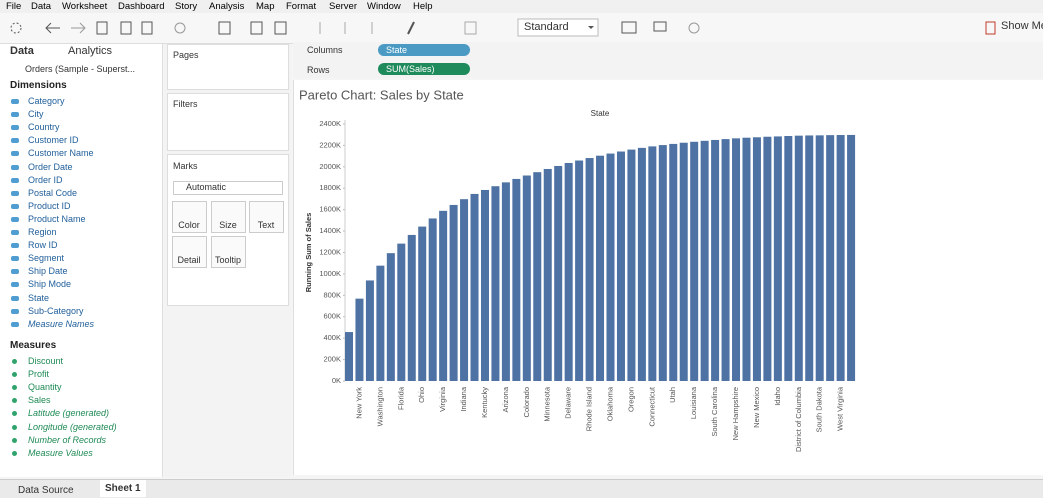 The height and width of the screenshot is (498, 1043). What do you see at coordinates (44, 127) in the screenshot?
I see `dimension-field: Country` at bounding box center [44, 127].